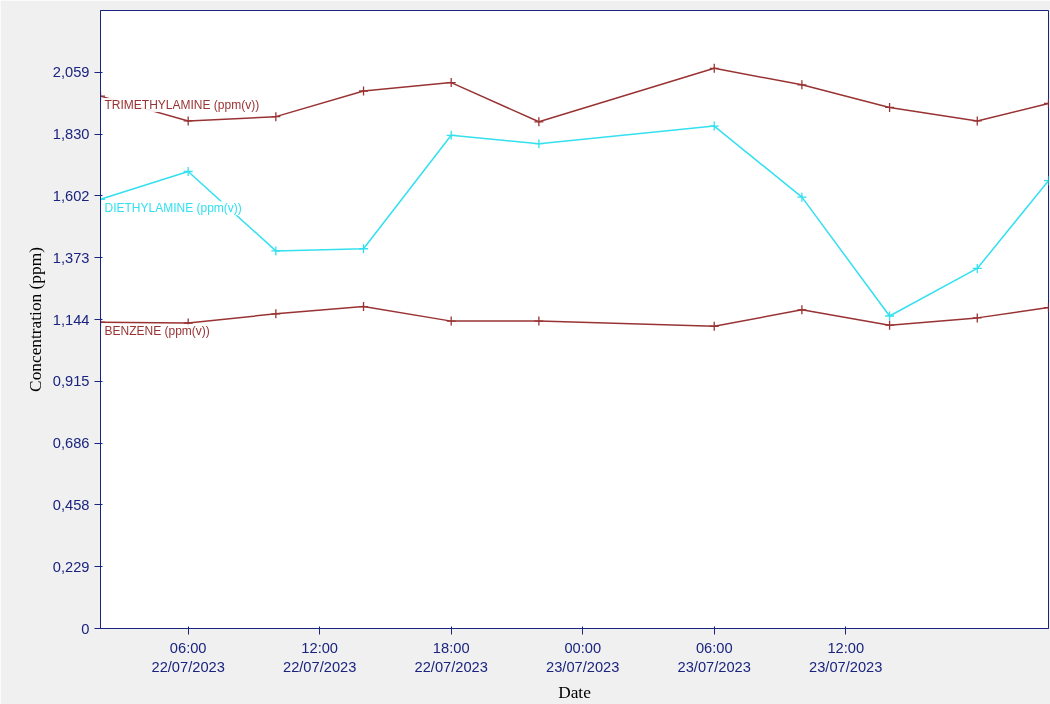  Describe the element at coordinates (714, 657) in the screenshot. I see `x-tick-label: 06:00 23/07/2023` at that location.